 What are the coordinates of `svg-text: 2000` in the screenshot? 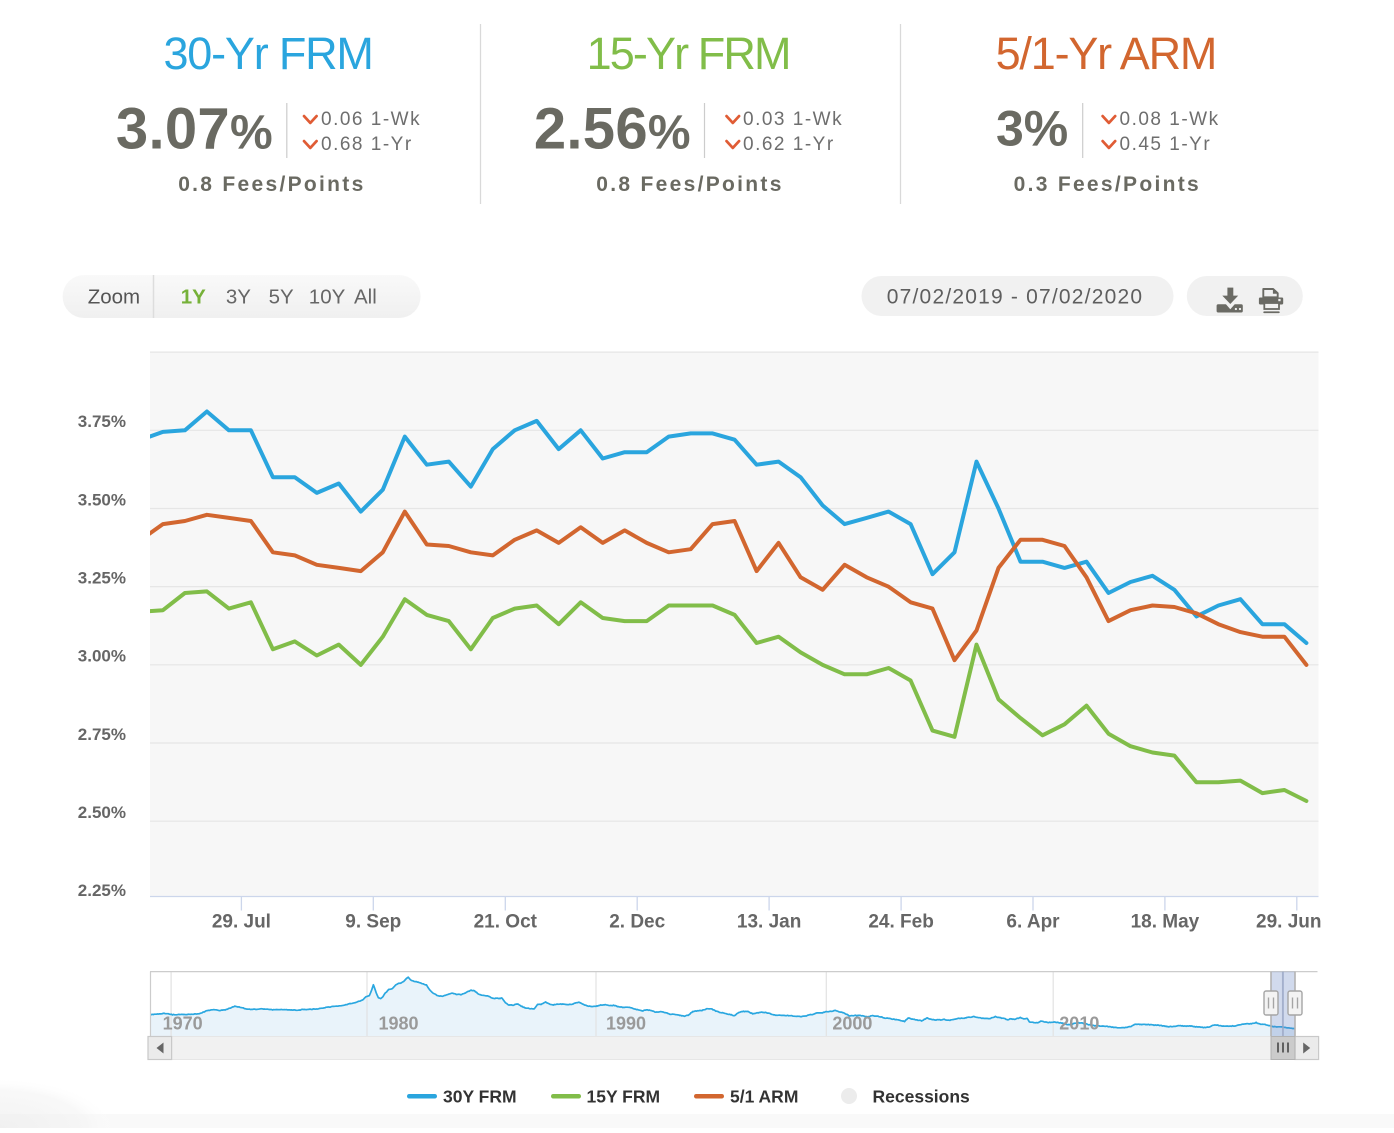 It's located at (852, 1024).